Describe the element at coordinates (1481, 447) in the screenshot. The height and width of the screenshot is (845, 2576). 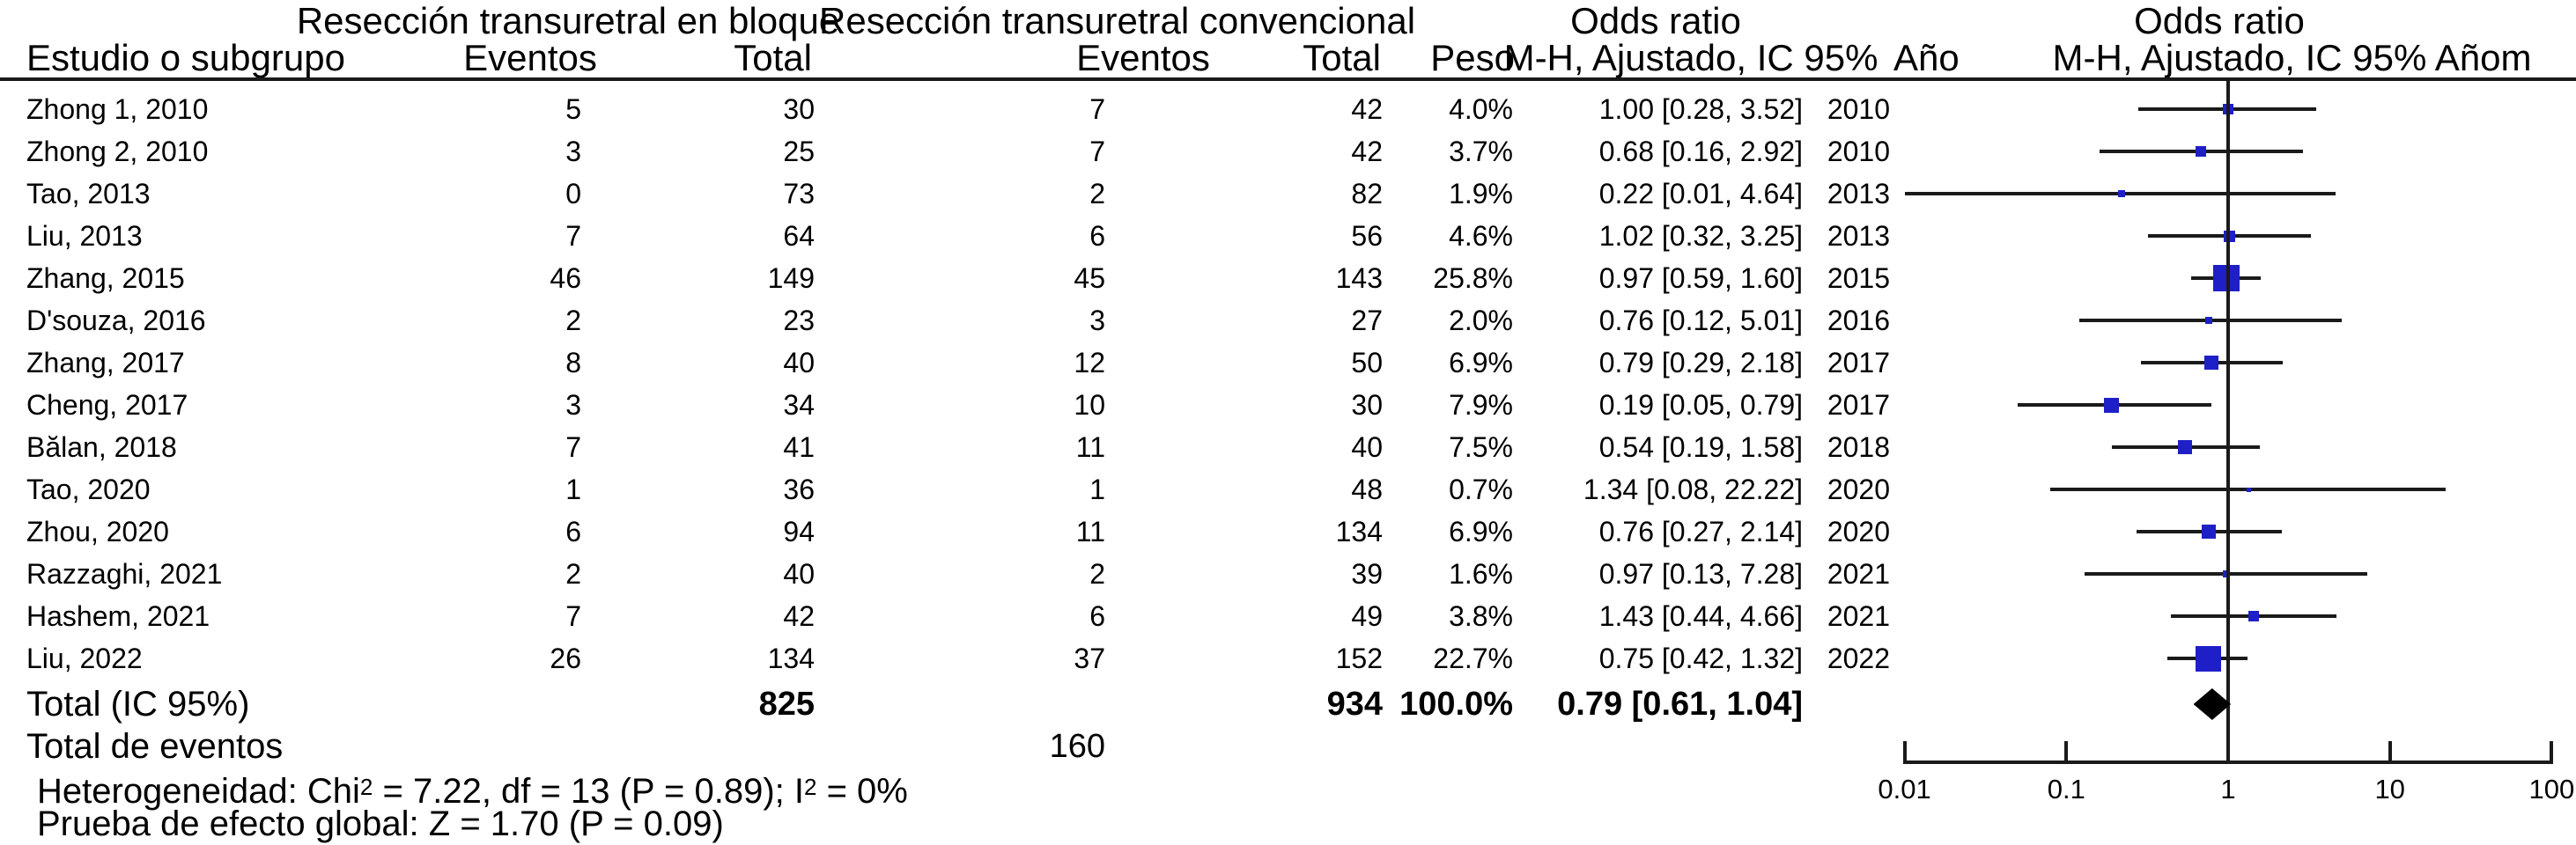
I see `weight-value: 7.5%` at that location.